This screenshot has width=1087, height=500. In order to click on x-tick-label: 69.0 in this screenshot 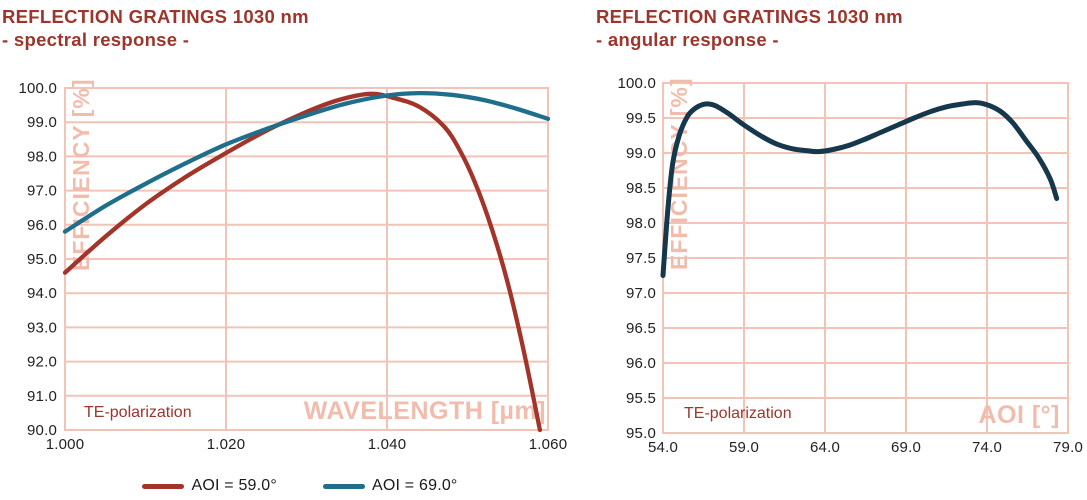, I will do `click(906, 447)`.